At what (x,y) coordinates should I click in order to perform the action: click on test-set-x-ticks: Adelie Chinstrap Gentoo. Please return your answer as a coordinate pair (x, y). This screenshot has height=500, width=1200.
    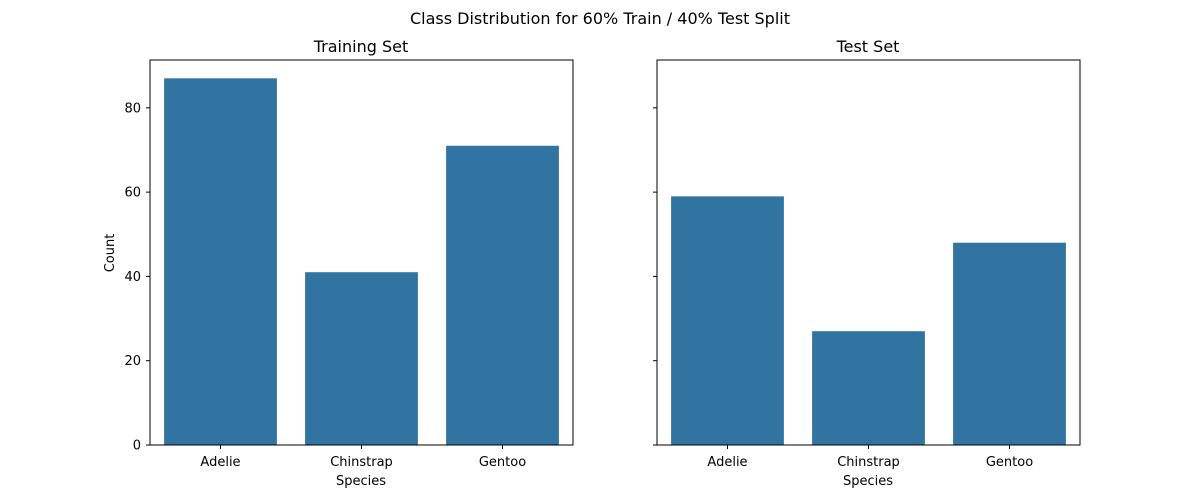
    Looking at the image, I should click on (870, 457).